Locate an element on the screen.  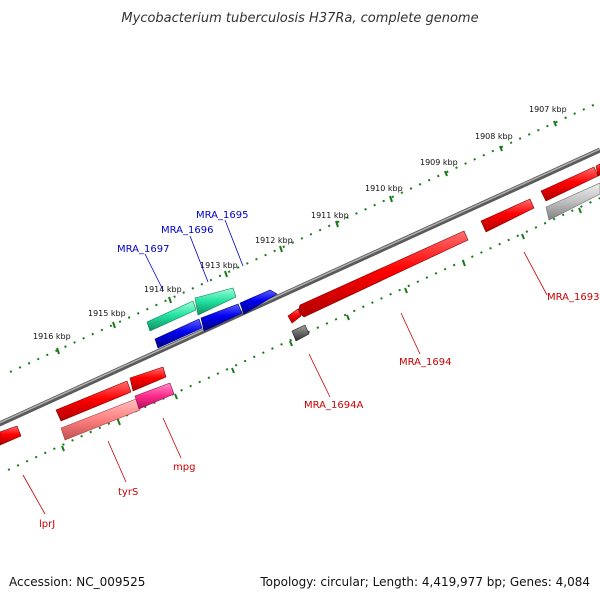
tick-label-1915: 1915 kbp is located at coordinates (107, 313).